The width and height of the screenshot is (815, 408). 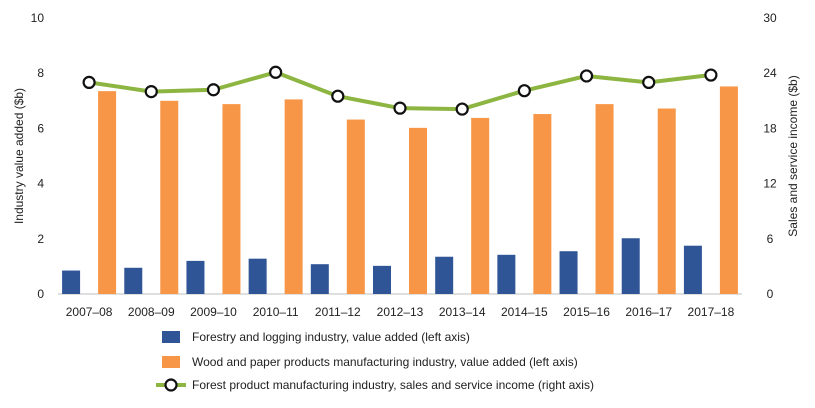 I want to click on y2-tick-label: 30, so click(x=770, y=18).